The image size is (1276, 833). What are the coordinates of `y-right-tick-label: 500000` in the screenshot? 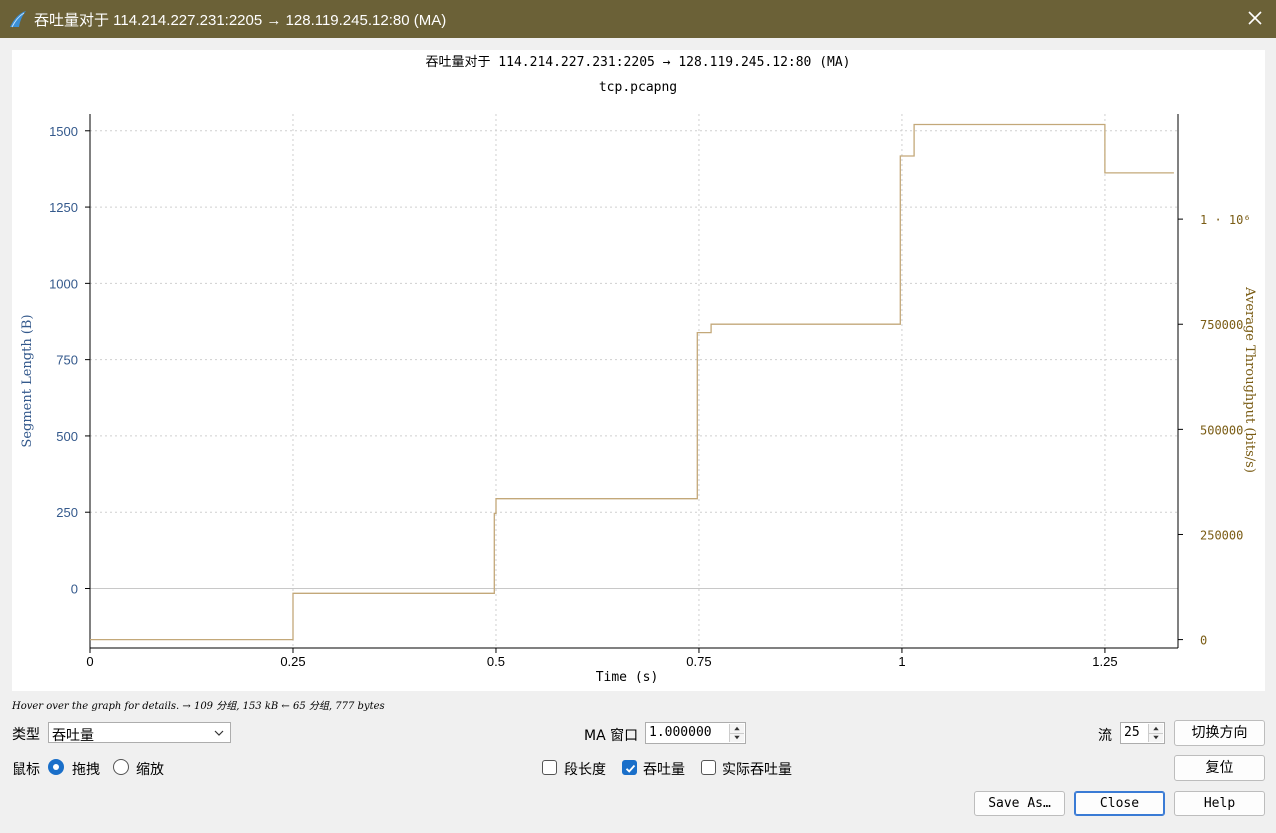 It's located at (1221, 430).